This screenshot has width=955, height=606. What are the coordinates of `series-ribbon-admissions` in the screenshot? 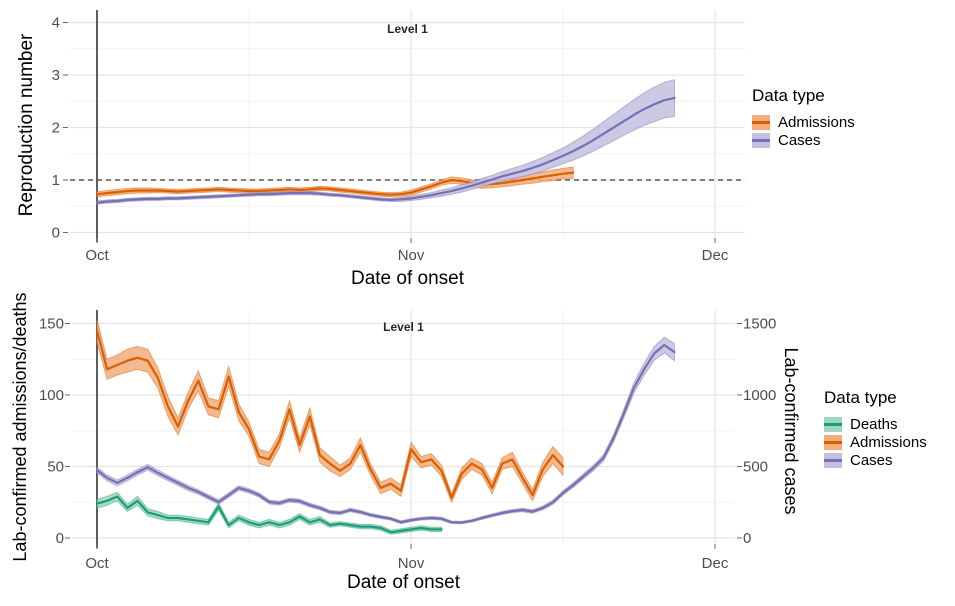 It's located at (330, 411).